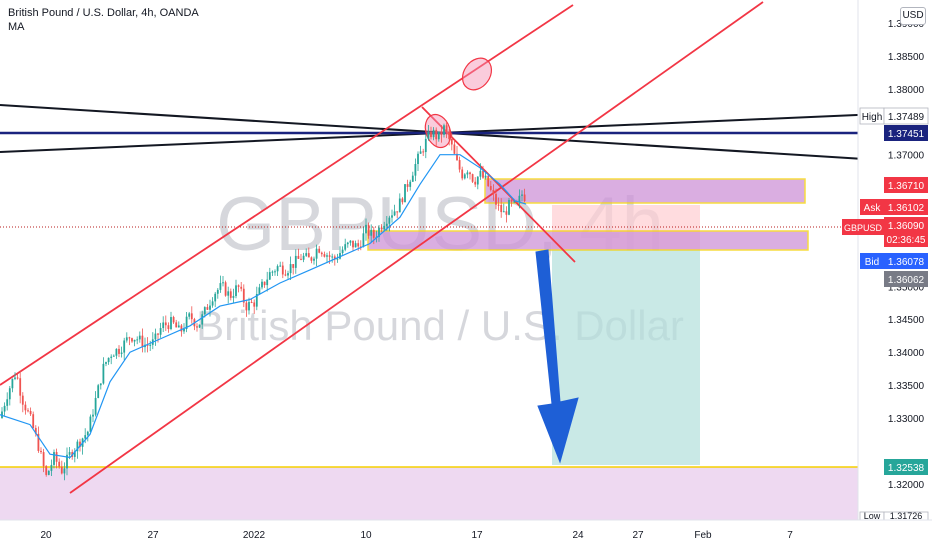 The image size is (932, 550). I want to click on currency-button: USD, so click(913, 16).